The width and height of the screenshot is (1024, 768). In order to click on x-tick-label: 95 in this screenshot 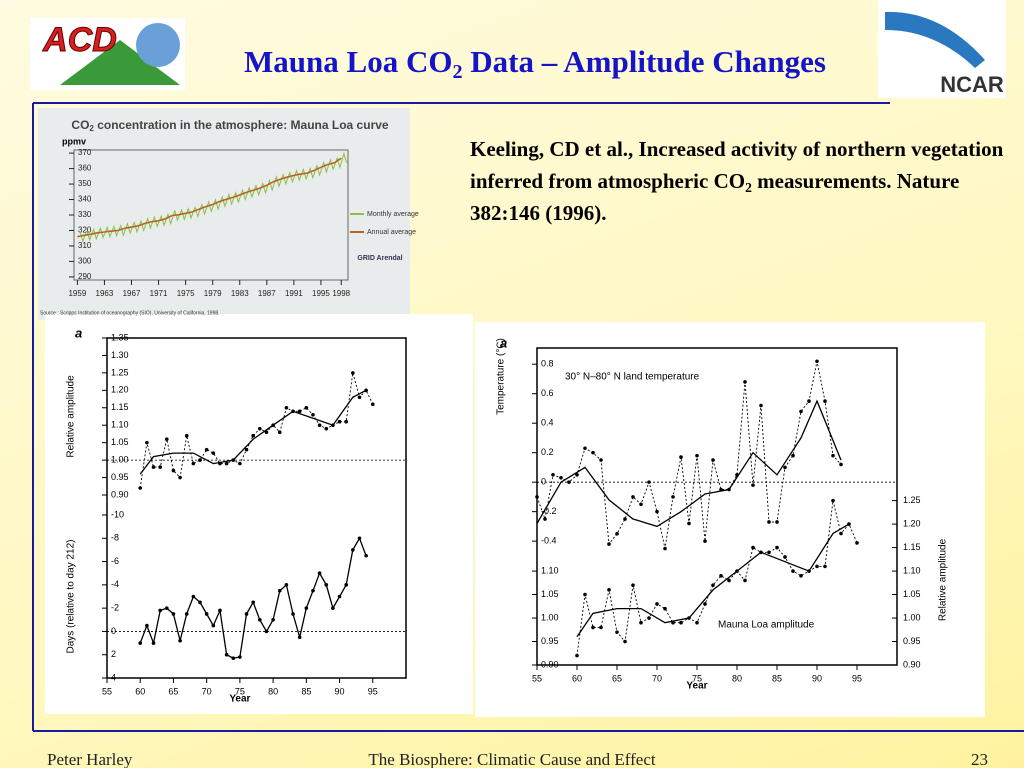, I will do `click(373, 691)`.